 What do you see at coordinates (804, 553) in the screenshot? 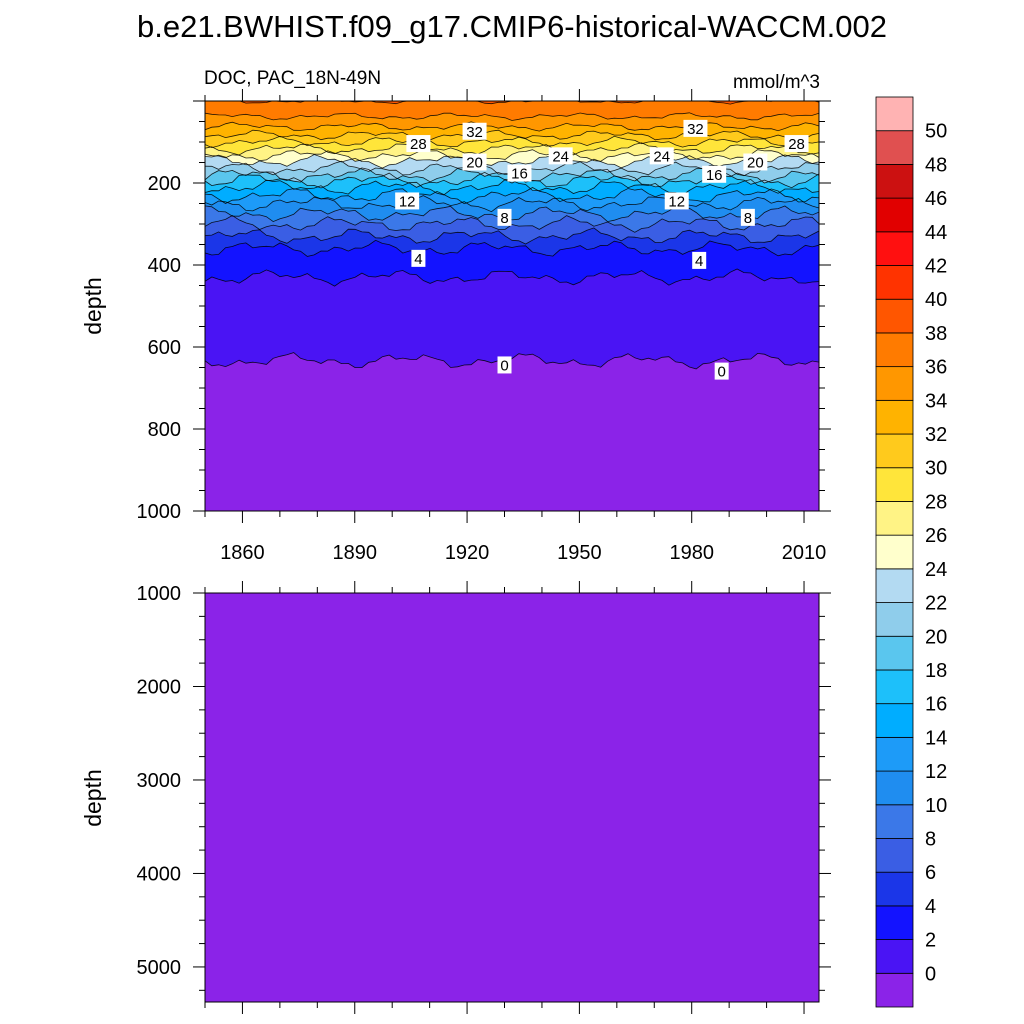
I see `x-tick-label: 2010` at bounding box center [804, 553].